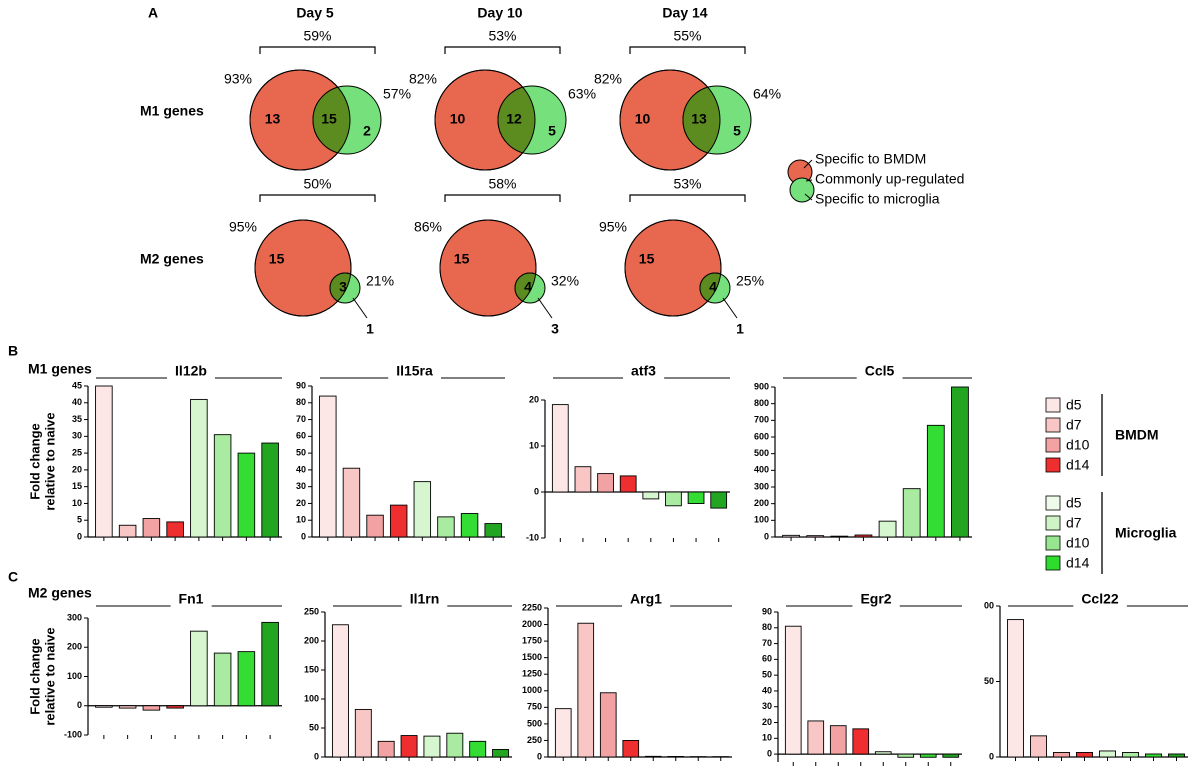 Image resolution: width=1196 pixels, height=781 pixels. What do you see at coordinates (699, 119) in the screenshot?
I see `count-both: 13` at bounding box center [699, 119].